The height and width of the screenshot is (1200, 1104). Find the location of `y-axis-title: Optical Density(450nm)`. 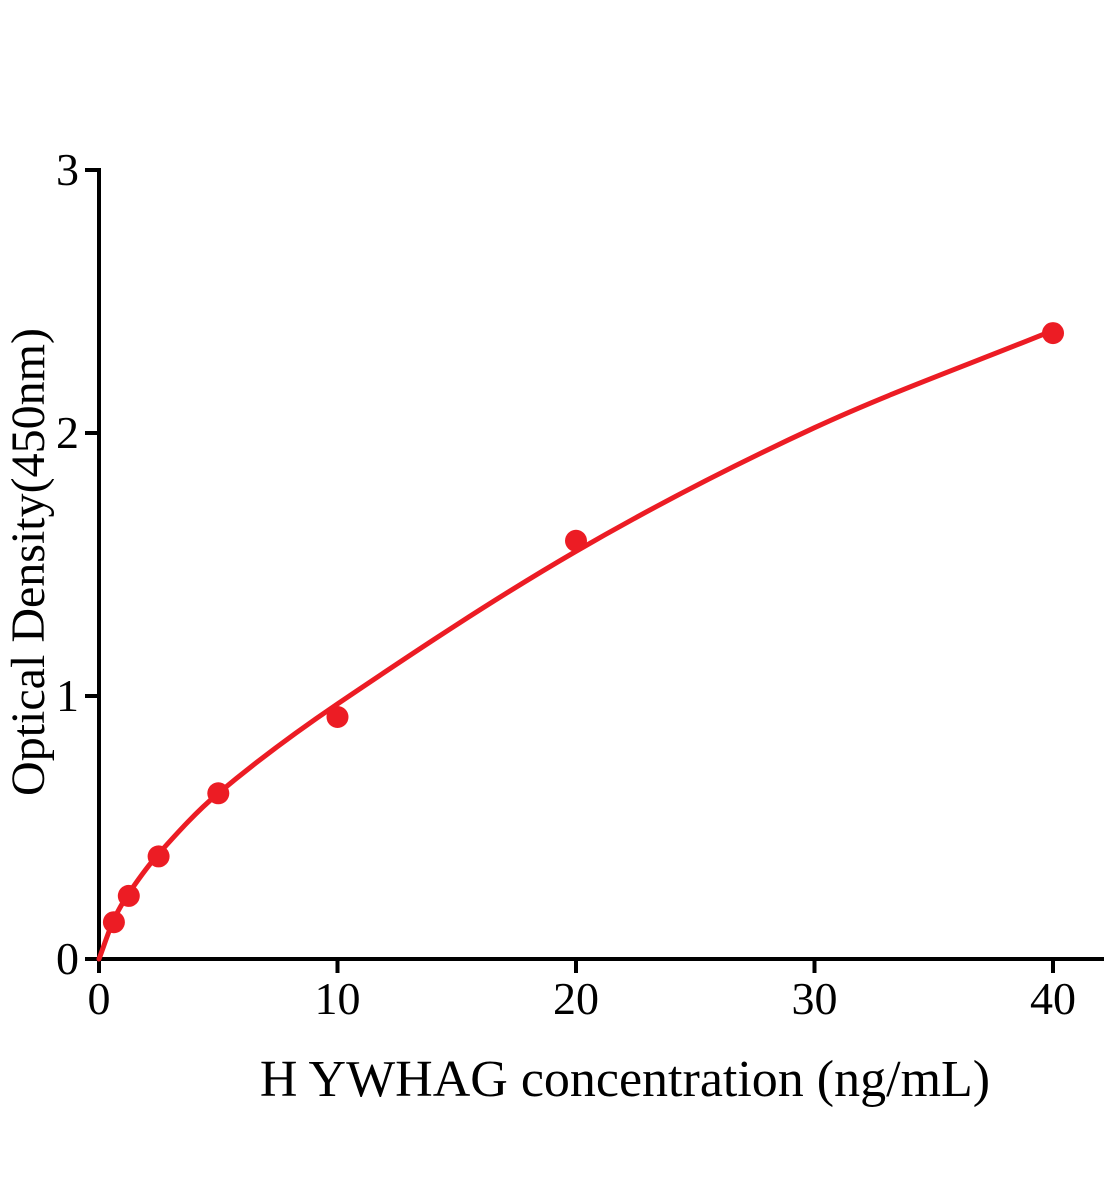

y-axis-title: Optical Density(450nm) is located at coordinates (28, 562).